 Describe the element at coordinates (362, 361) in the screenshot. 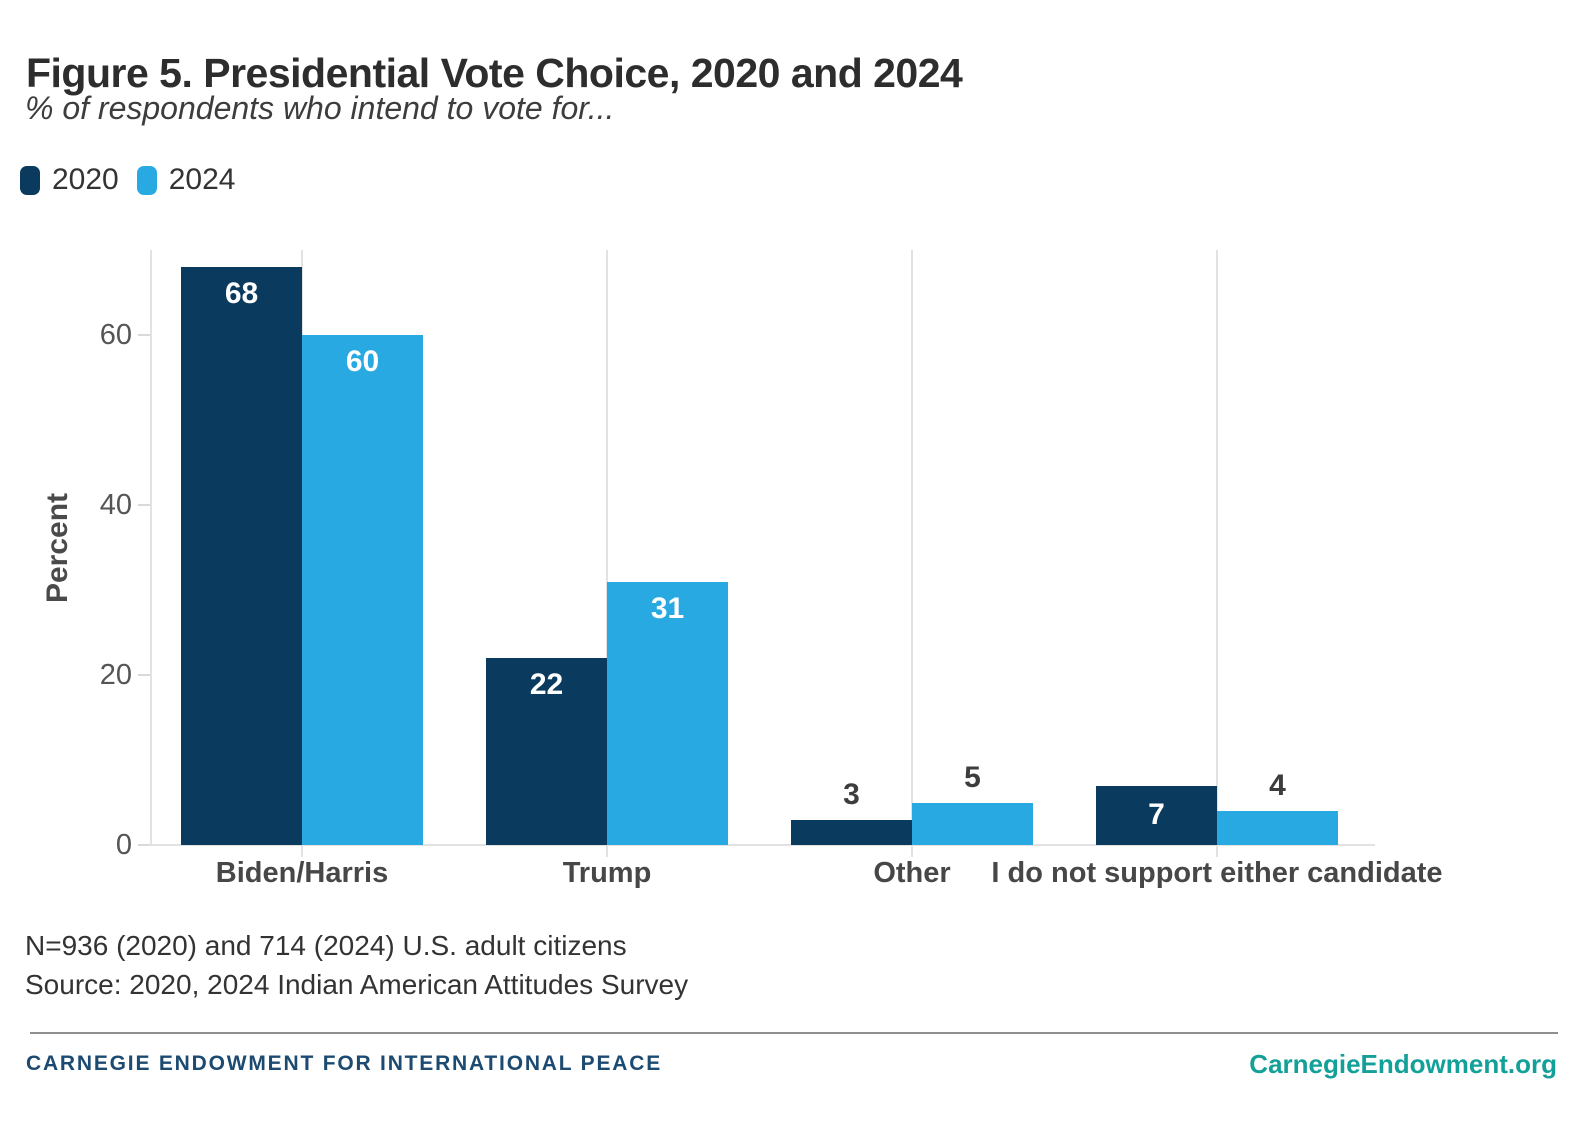

I see `bar-value-label: 60` at that location.